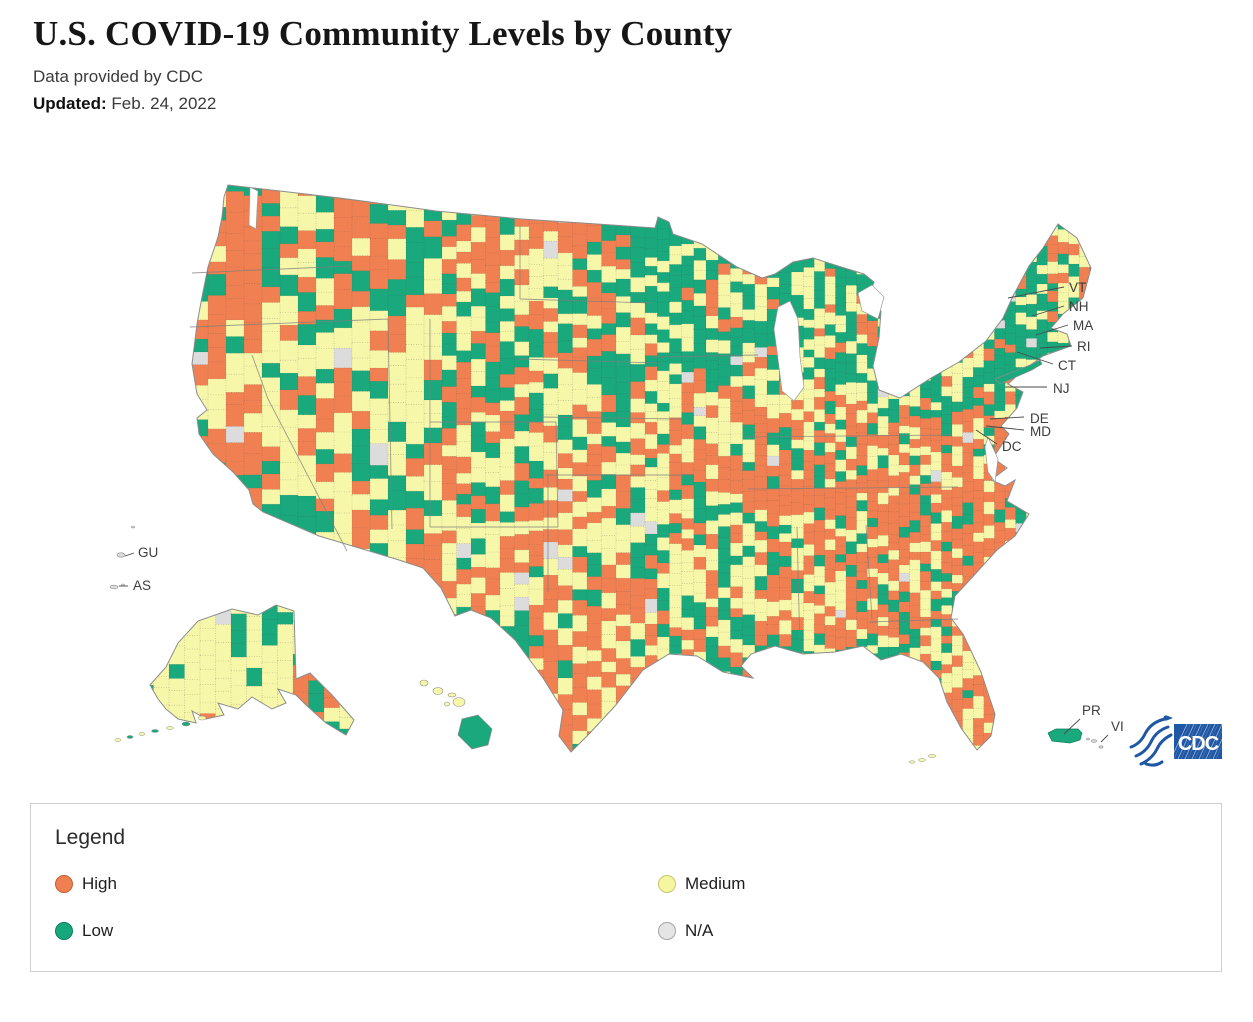  What do you see at coordinates (1005, 428) in the screenshot?
I see `leader-line-md` at bounding box center [1005, 428].